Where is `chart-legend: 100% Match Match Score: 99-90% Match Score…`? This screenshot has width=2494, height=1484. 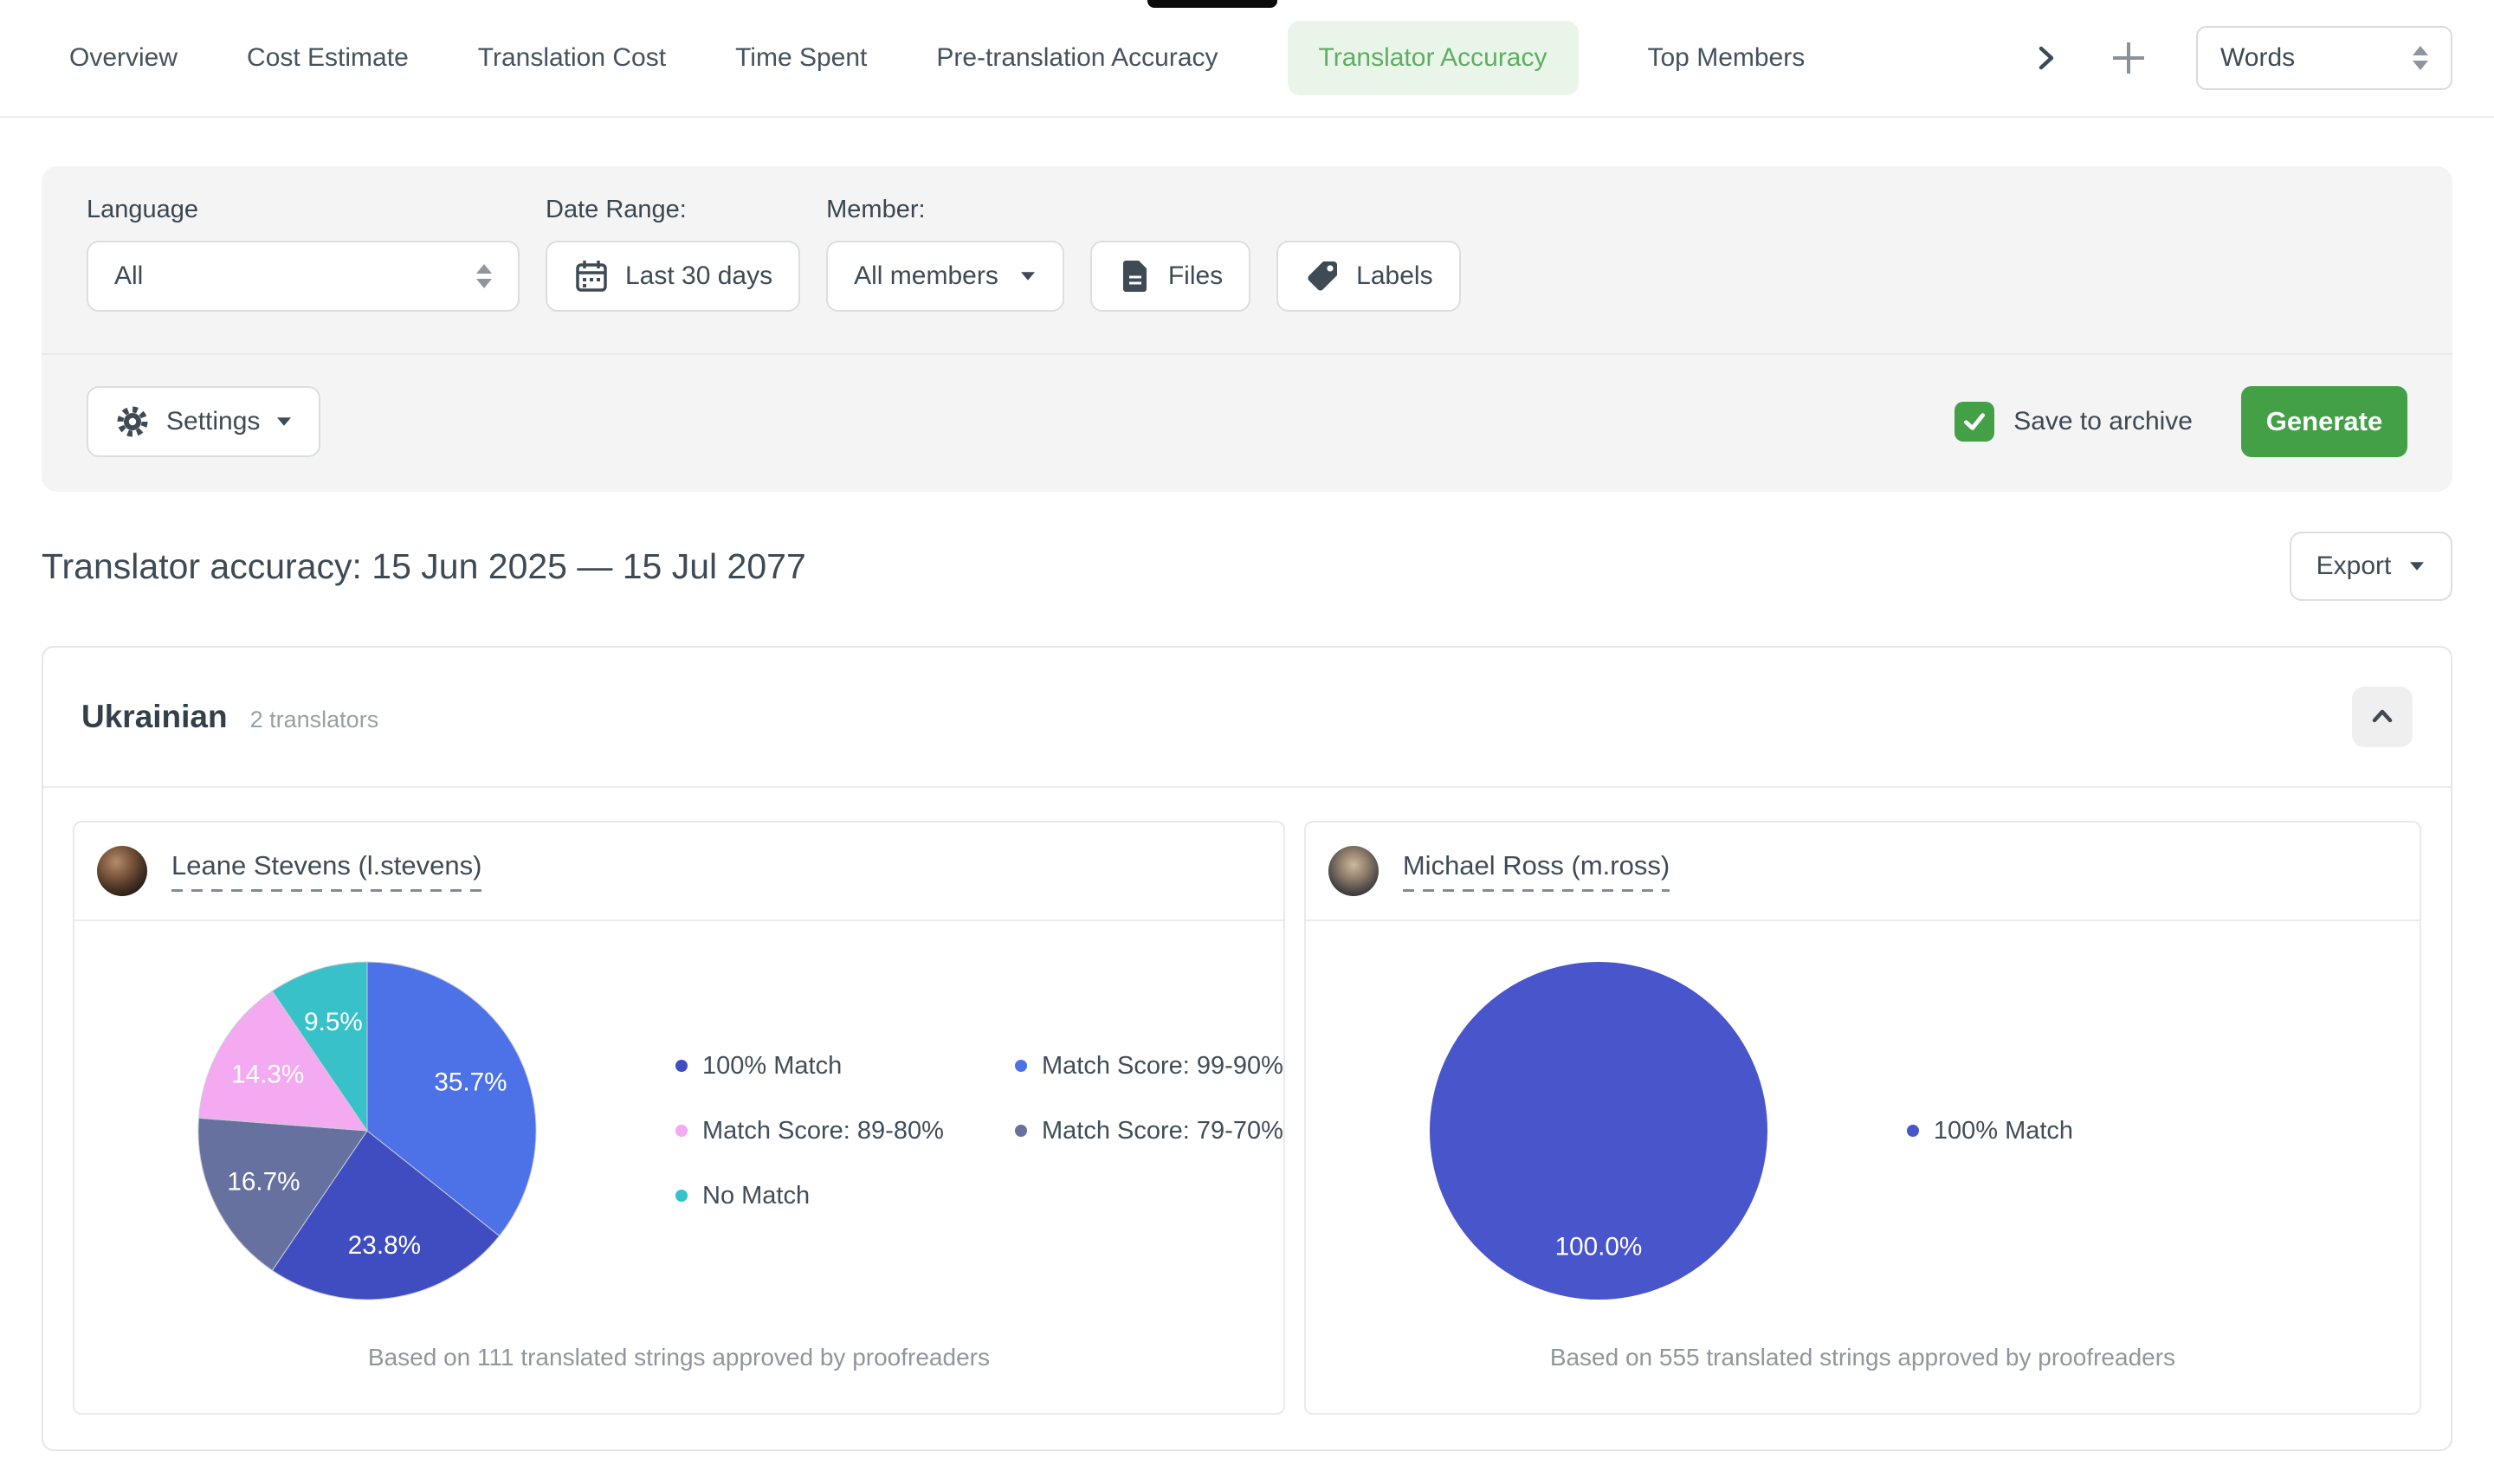
chart-legend: 100% Match Match Score: 99-90% Match Score… is located at coordinates (979, 1131).